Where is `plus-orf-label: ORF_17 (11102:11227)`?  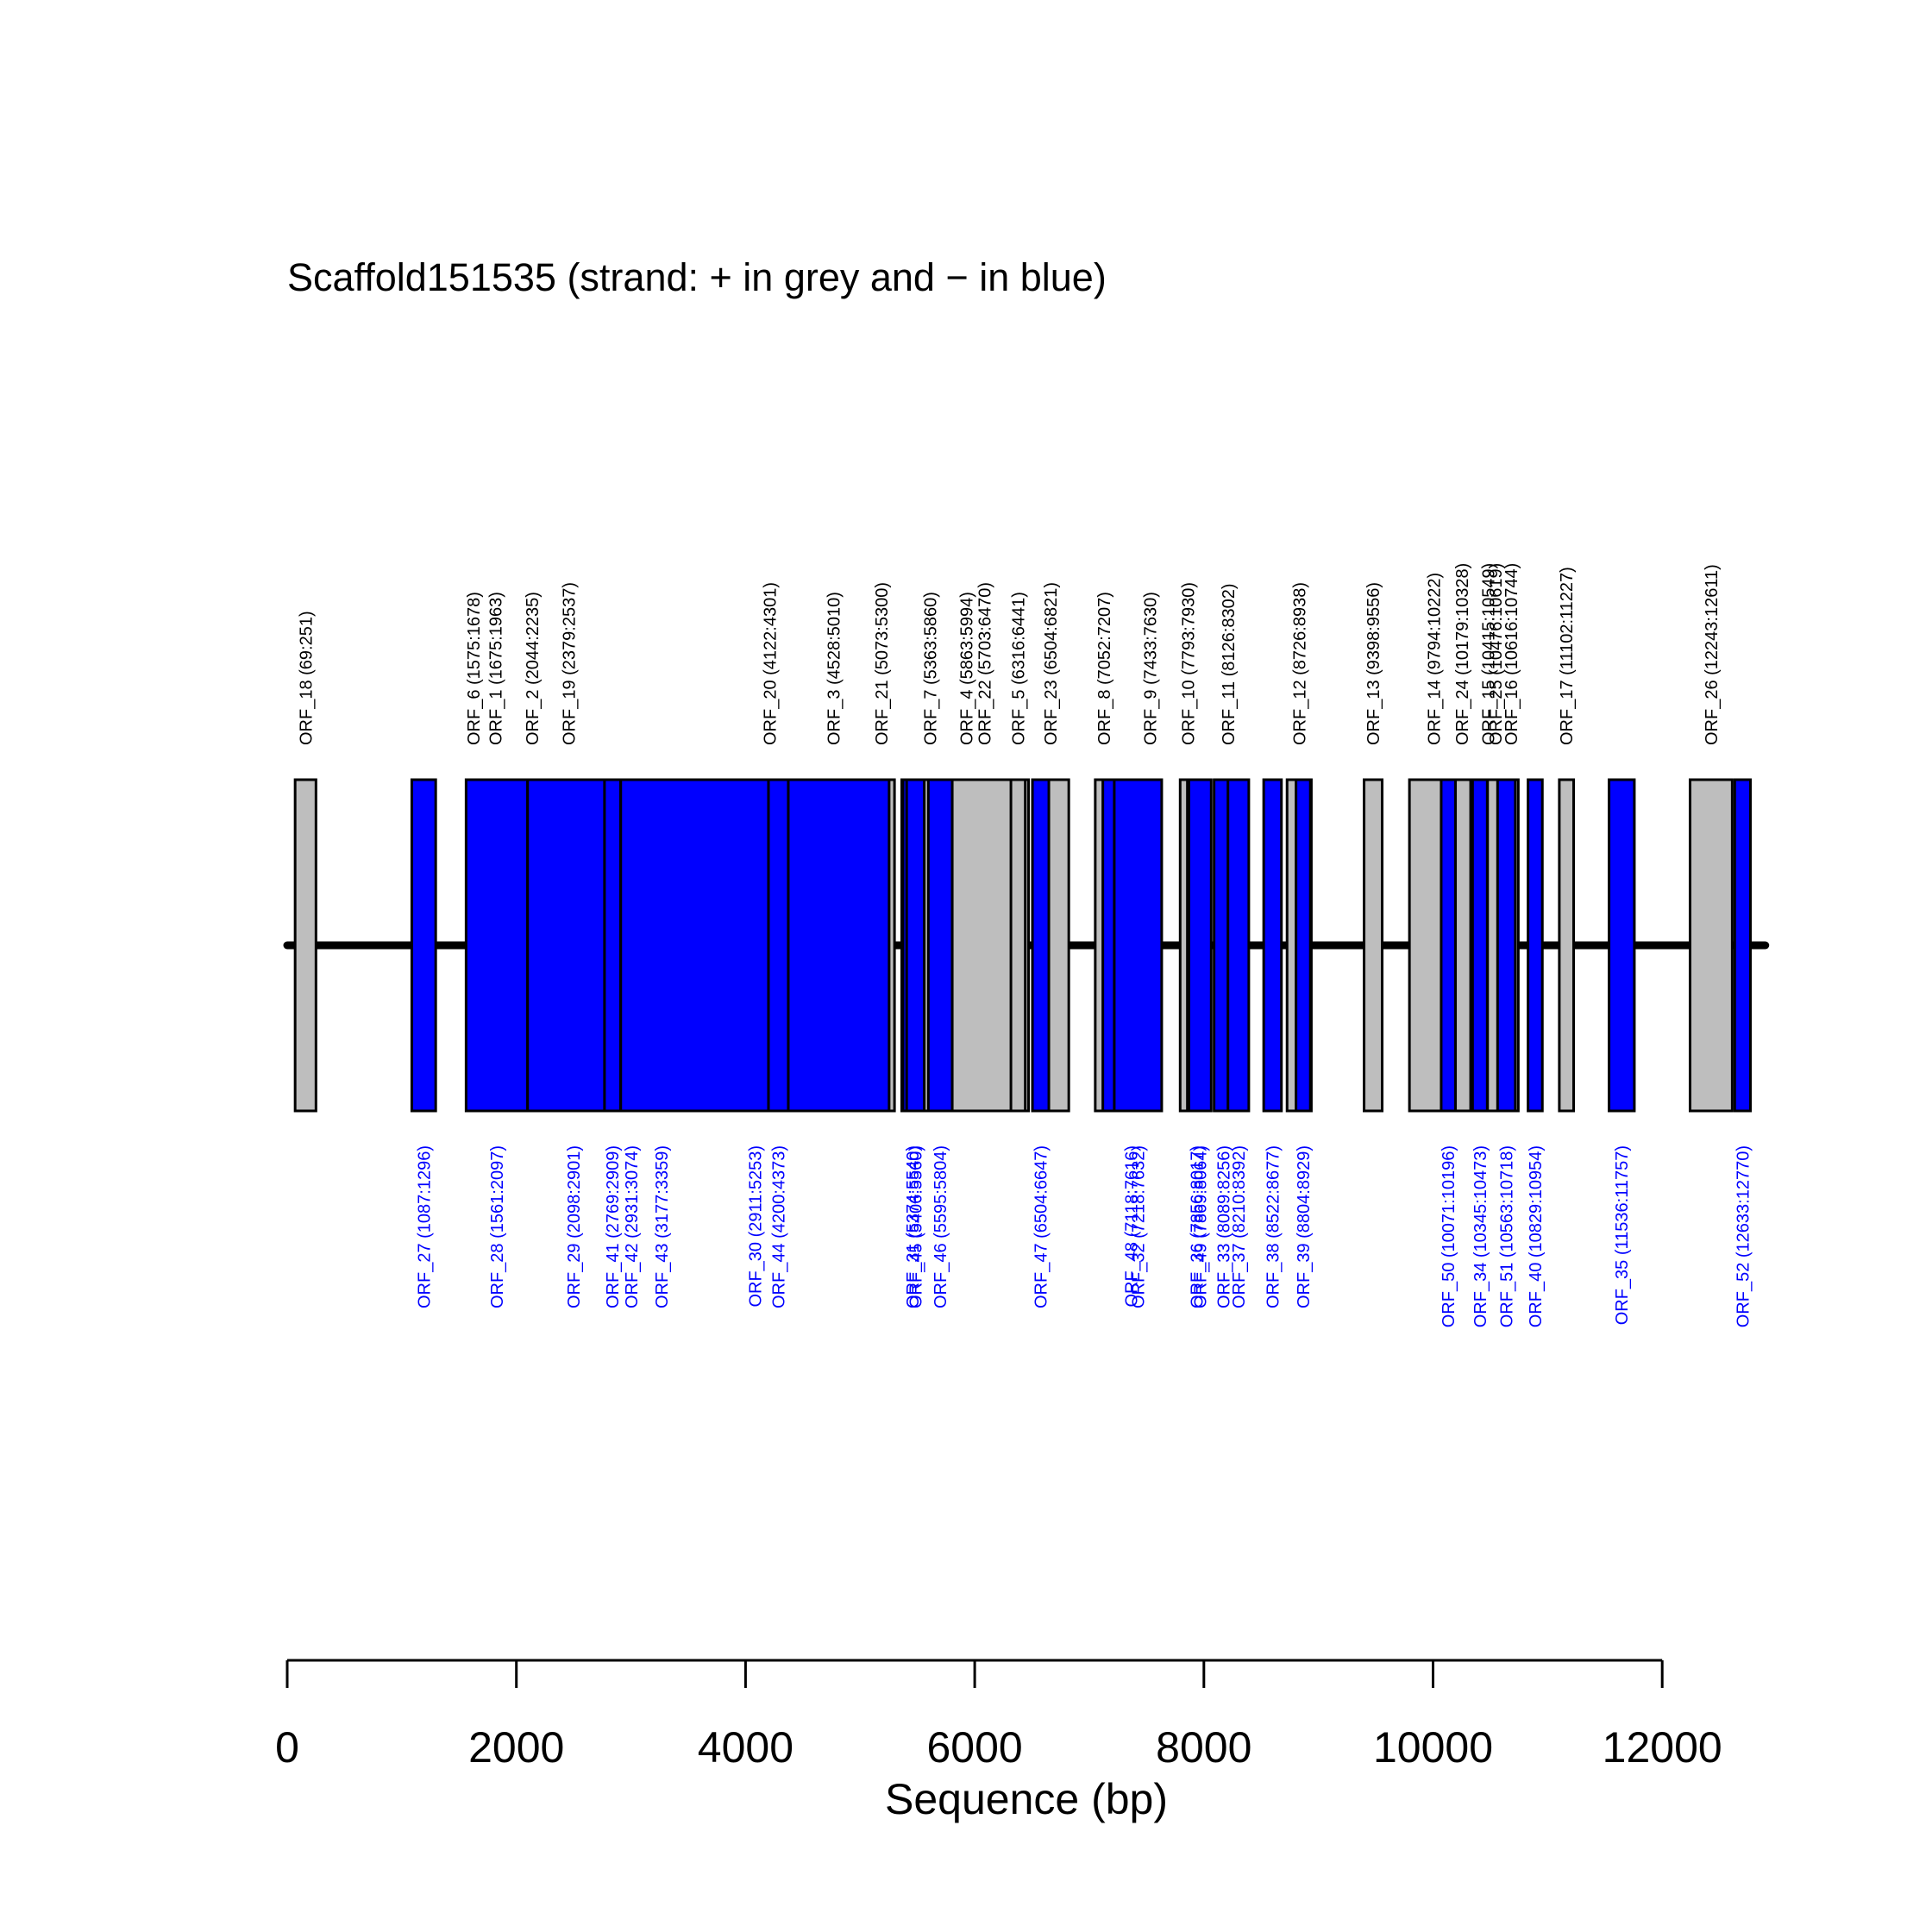
plus-orf-label: ORF_17 (11102:11227) is located at coordinates (1568, 656).